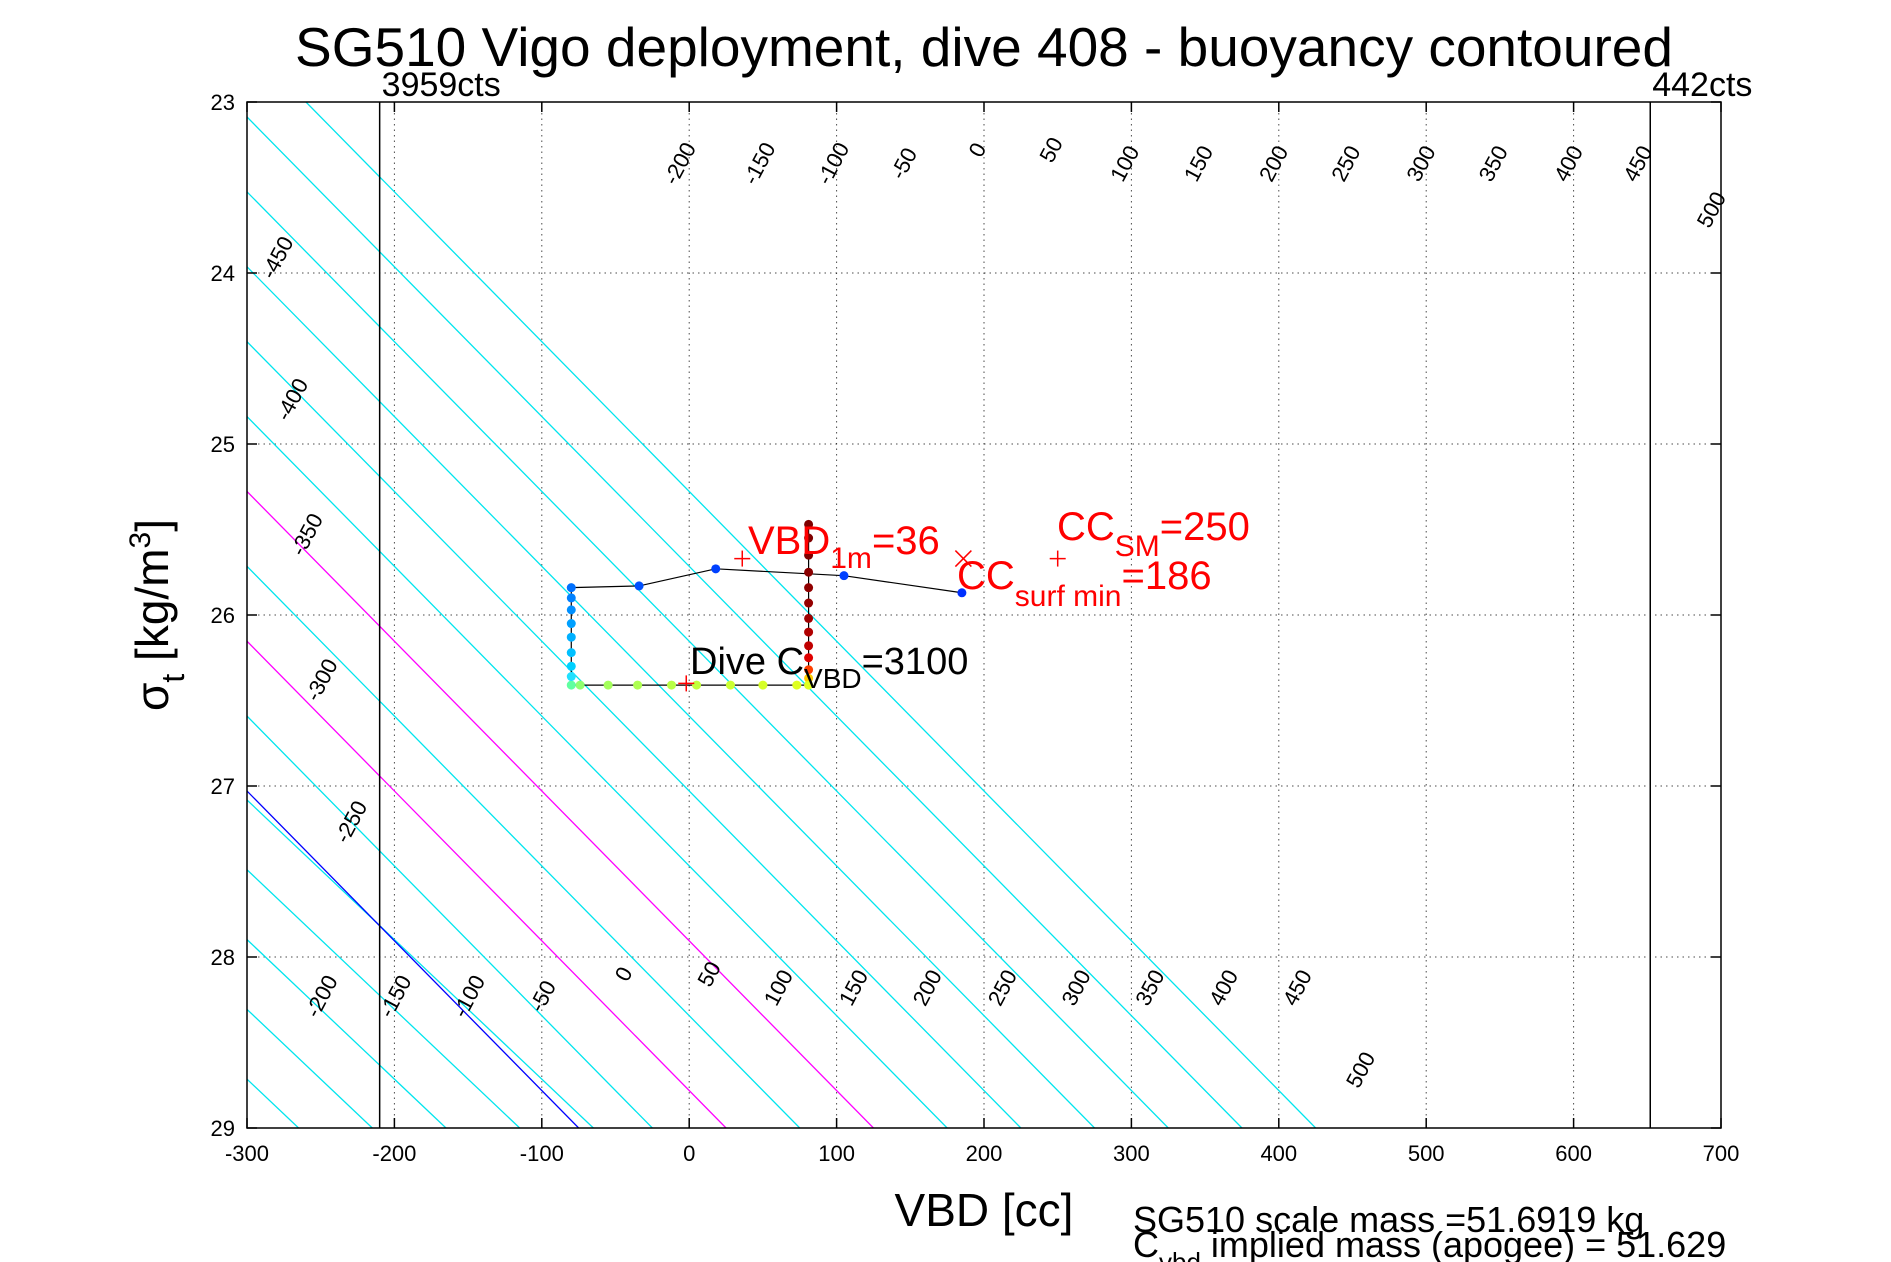  What do you see at coordinates (1721, 1153) in the screenshot?
I see `x-tick-label: 700` at bounding box center [1721, 1153].